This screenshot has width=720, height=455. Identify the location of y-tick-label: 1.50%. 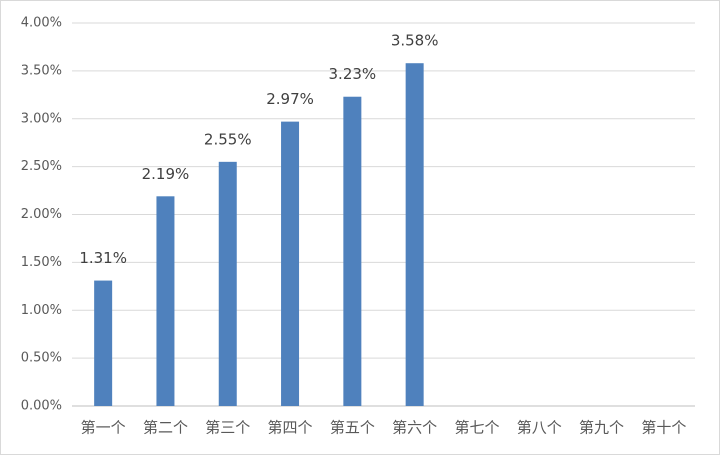
(41, 262).